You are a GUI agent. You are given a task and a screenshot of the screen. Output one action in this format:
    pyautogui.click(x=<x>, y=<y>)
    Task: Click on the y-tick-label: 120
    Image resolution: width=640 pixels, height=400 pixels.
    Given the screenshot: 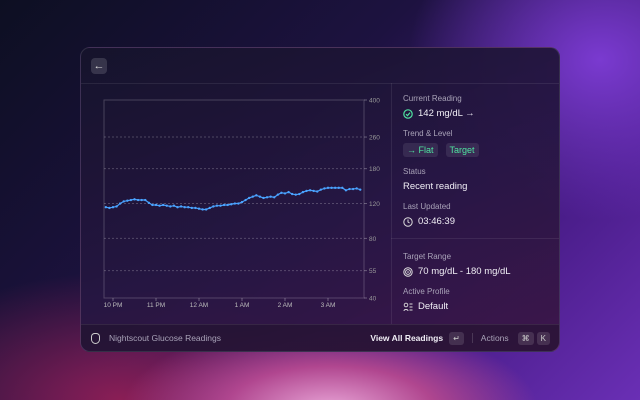 What is the action you would take?
    pyautogui.click(x=374, y=204)
    